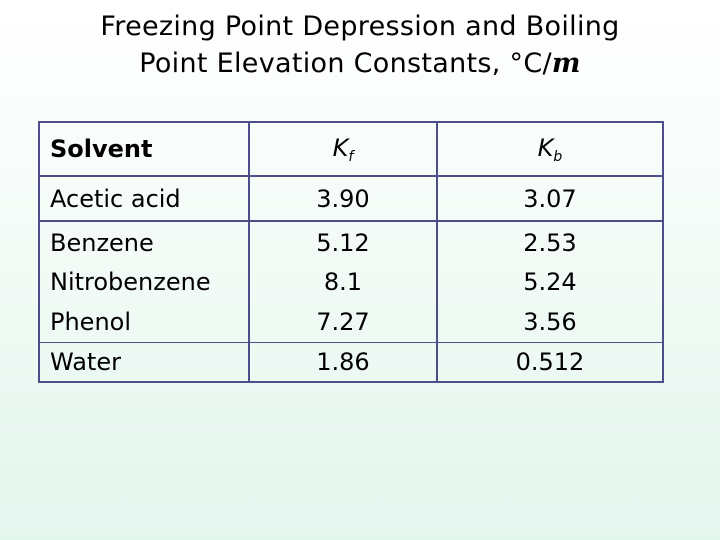  I want to click on title-line-2-text: Point Elevation Constants, °C/, so click(345, 63).